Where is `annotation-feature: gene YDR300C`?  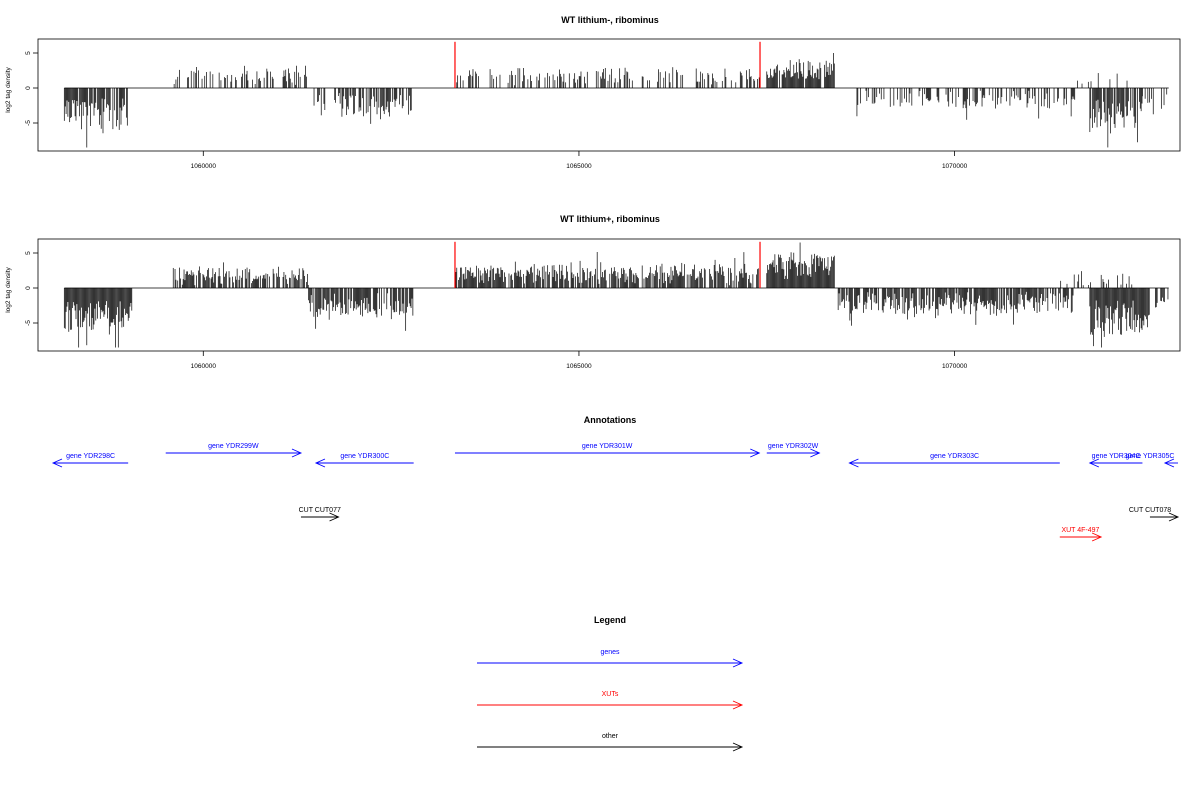 annotation-feature: gene YDR300C is located at coordinates (364, 460).